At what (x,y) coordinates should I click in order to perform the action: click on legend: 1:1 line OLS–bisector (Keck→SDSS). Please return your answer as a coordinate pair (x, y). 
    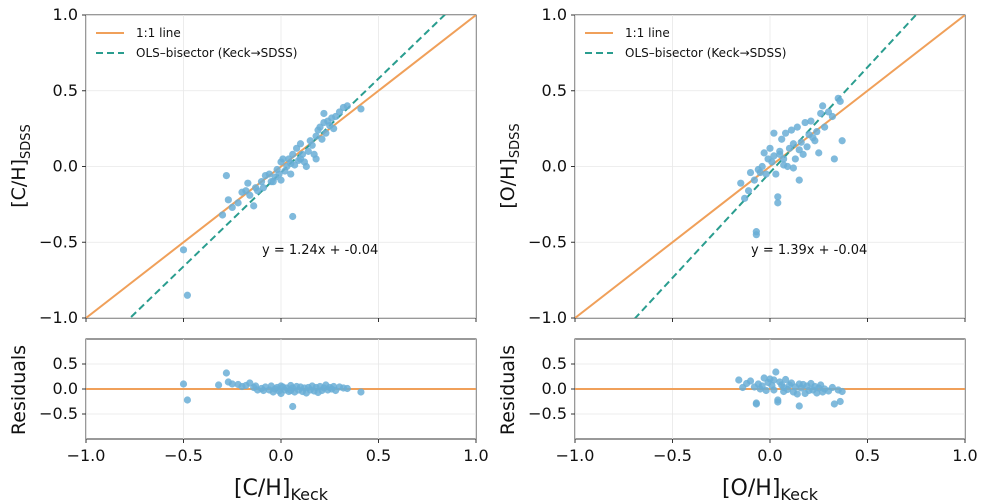
    Looking at the image, I should click on (685, 43).